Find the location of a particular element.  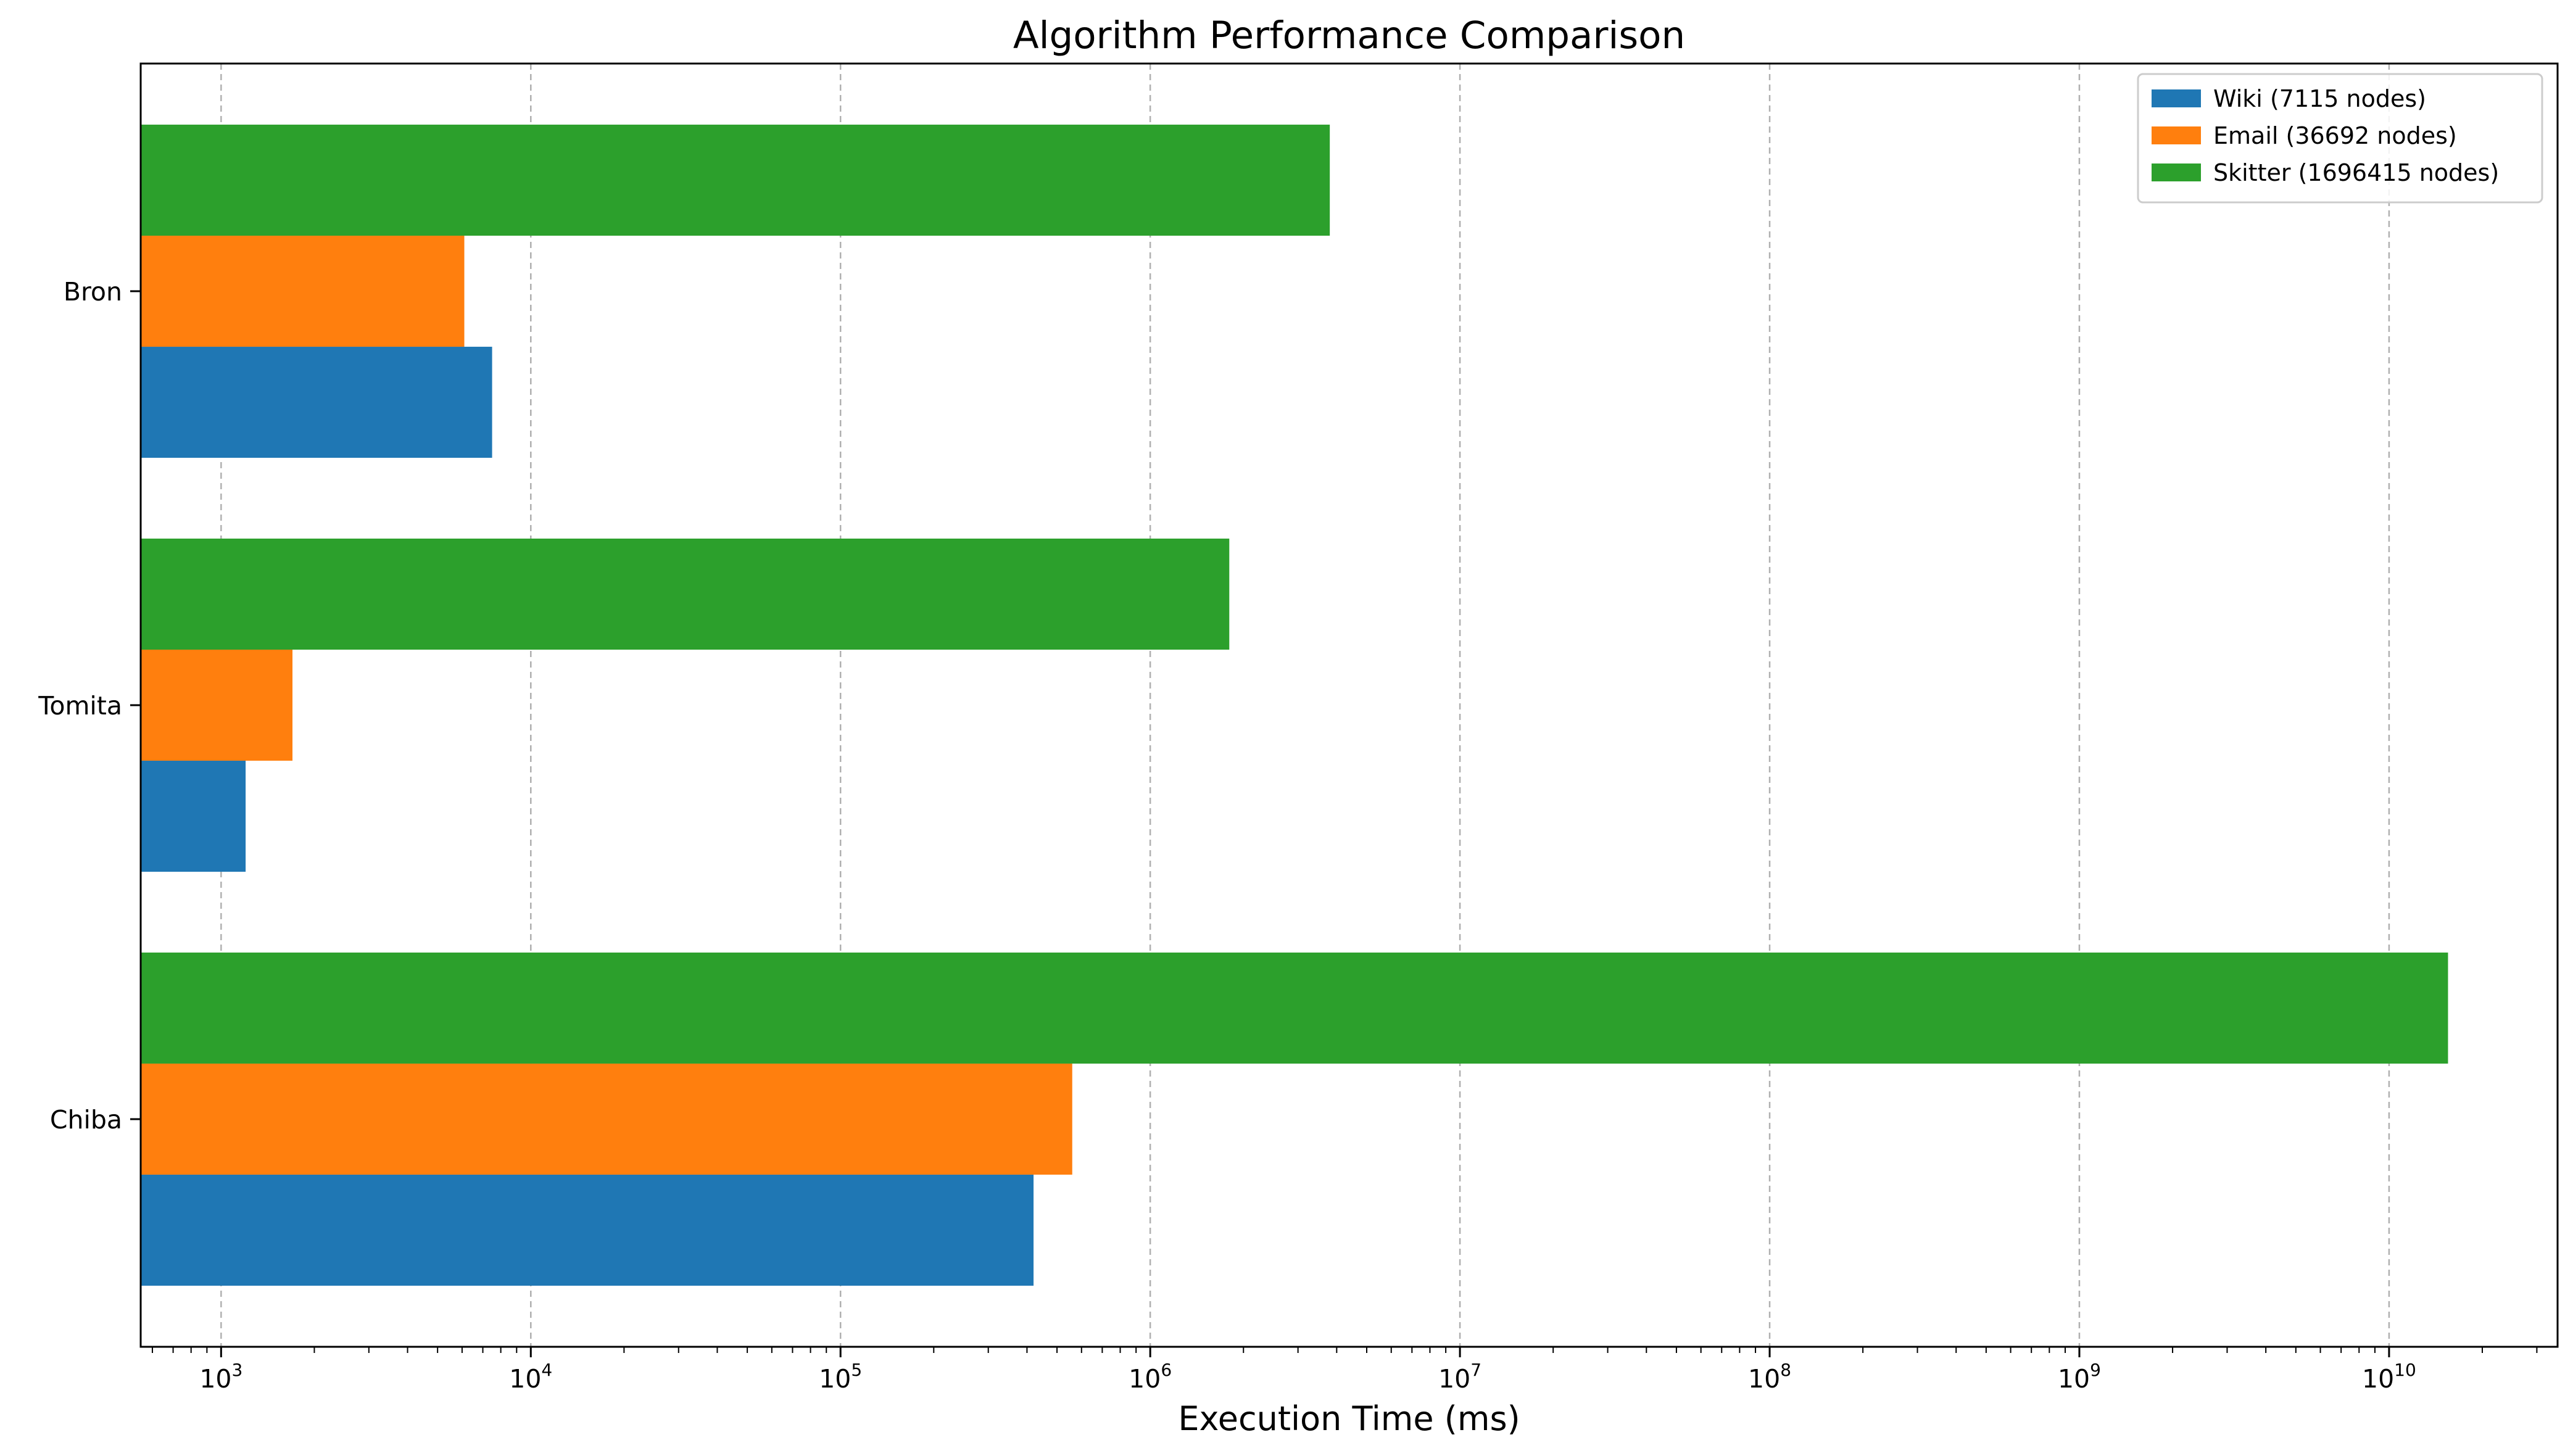

x-tick-exponent: 4 is located at coordinates (546, 1370).